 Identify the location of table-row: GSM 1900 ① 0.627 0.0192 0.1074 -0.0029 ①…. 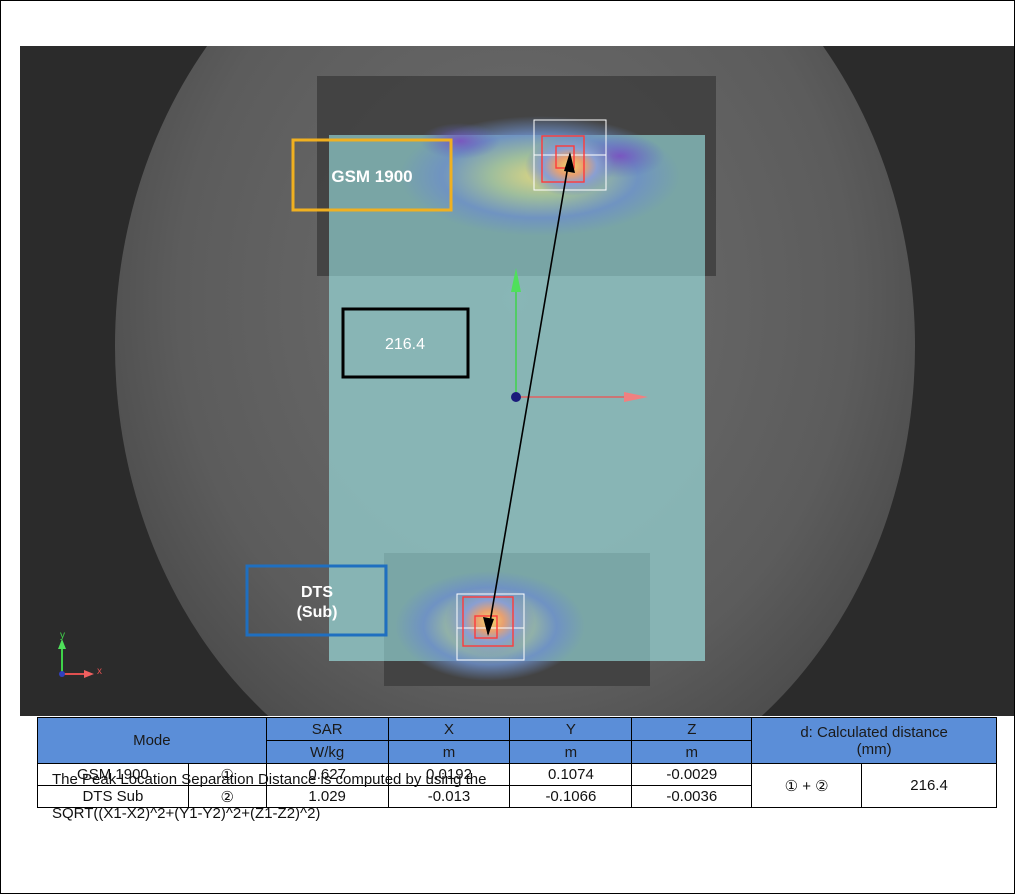
(517, 785).